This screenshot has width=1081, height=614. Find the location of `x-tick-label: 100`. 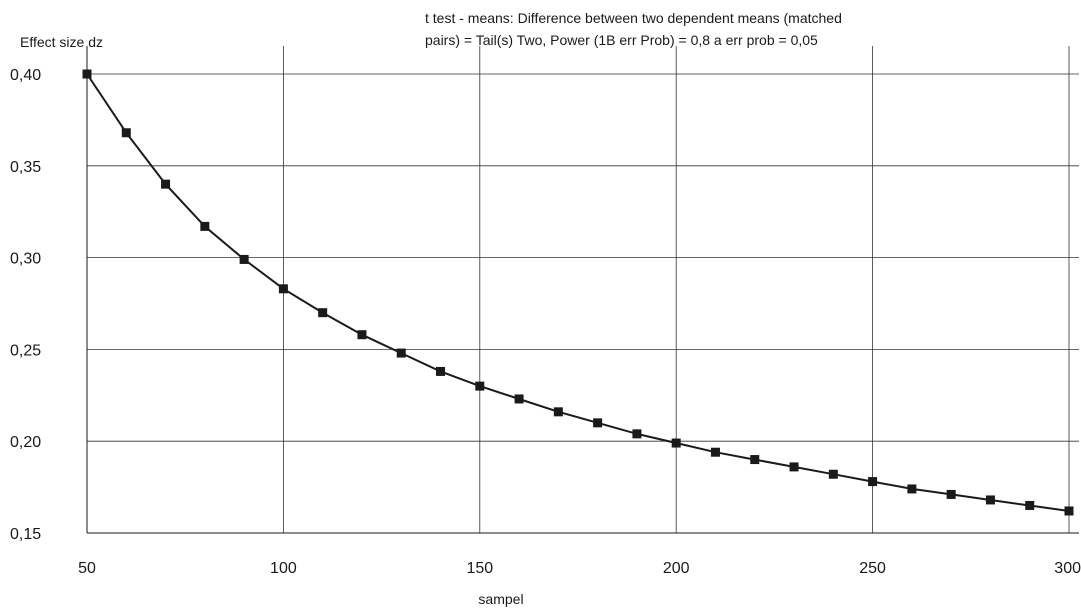

x-tick-label: 100 is located at coordinates (283, 568).